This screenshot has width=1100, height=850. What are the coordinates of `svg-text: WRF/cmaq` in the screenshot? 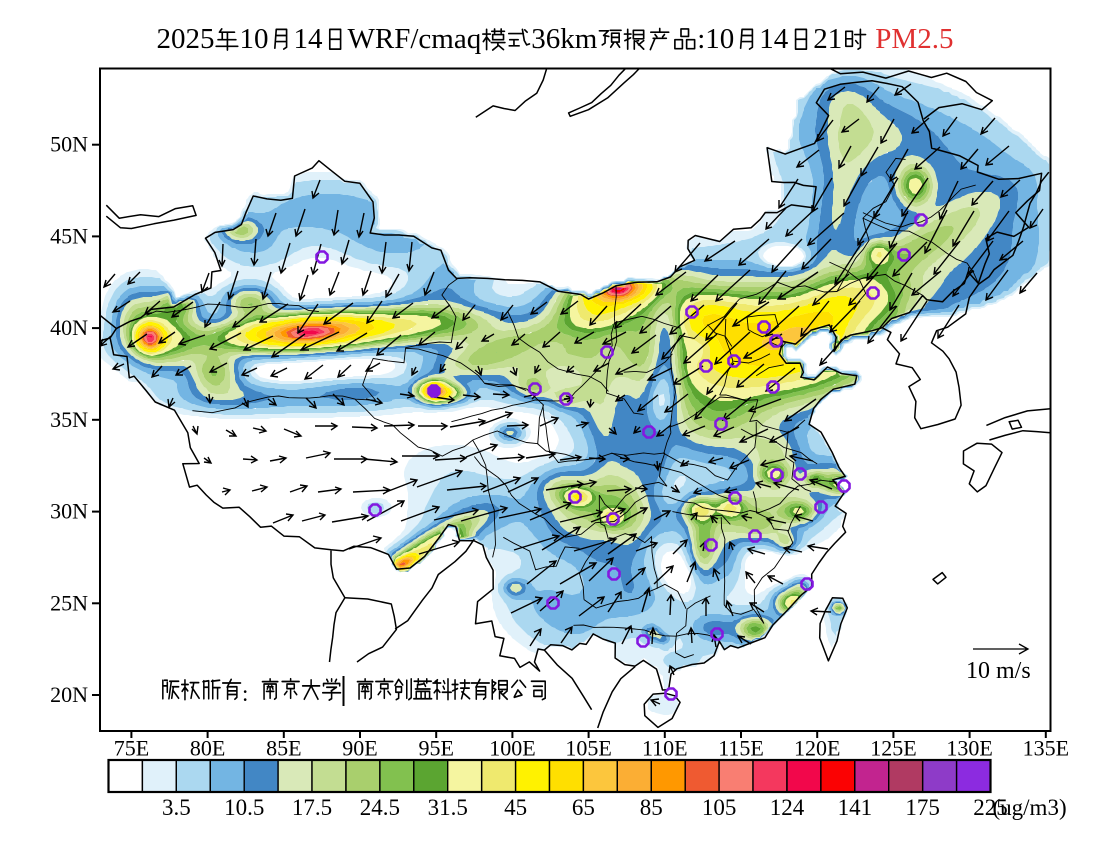 It's located at (415, 39).